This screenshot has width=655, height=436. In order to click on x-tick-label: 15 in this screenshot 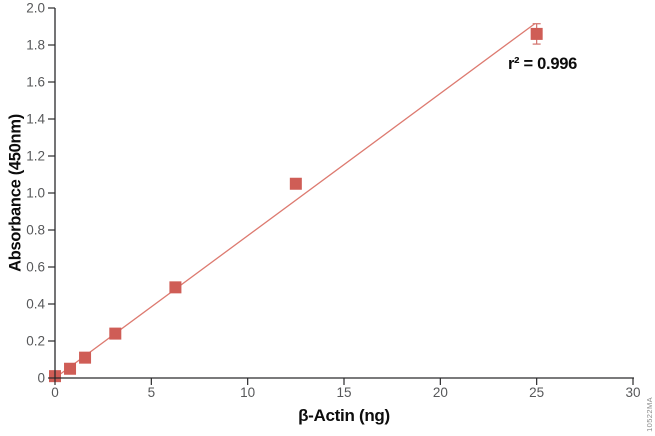, I will do `click(343, 392)`.